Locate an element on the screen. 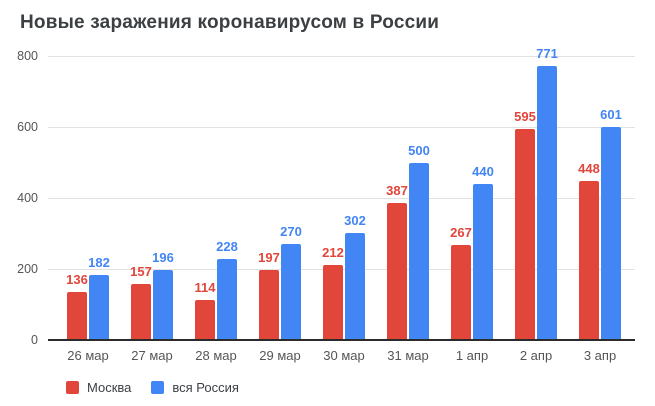  bar-russia-28-мар is located at coordinates (227, 299).